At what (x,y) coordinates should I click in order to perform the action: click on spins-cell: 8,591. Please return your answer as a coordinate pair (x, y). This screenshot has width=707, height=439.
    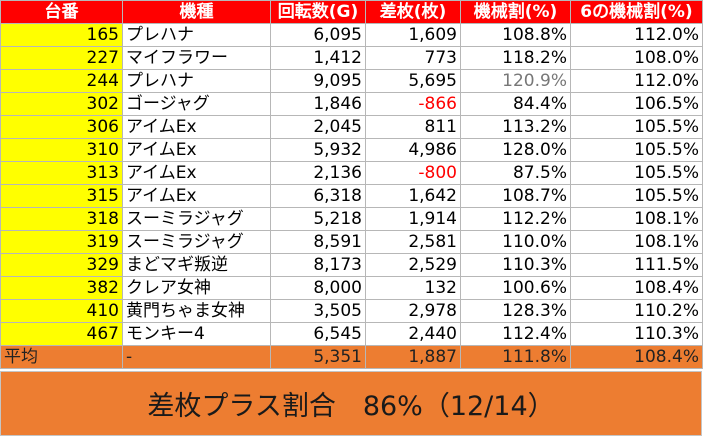
    Looking at the image, I should click on (318, 242).